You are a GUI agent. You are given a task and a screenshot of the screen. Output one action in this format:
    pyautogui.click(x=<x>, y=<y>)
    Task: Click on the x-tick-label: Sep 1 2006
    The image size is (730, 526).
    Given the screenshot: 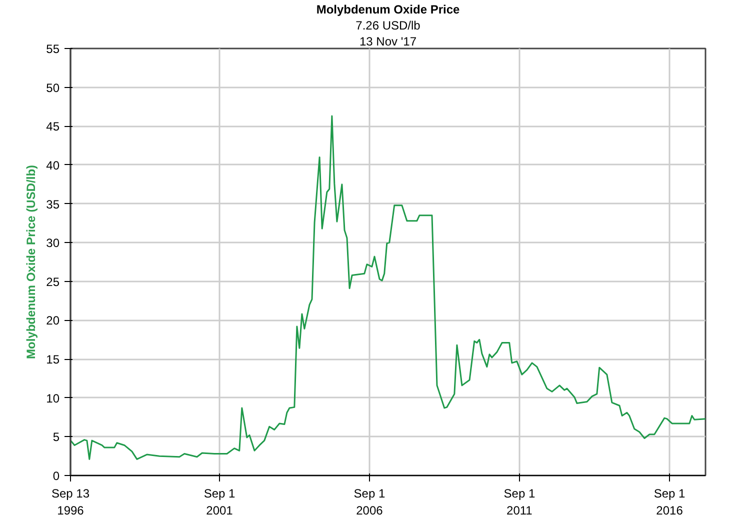 What is the action you would take?
    pyautogui.click(x=370, y=502)
    